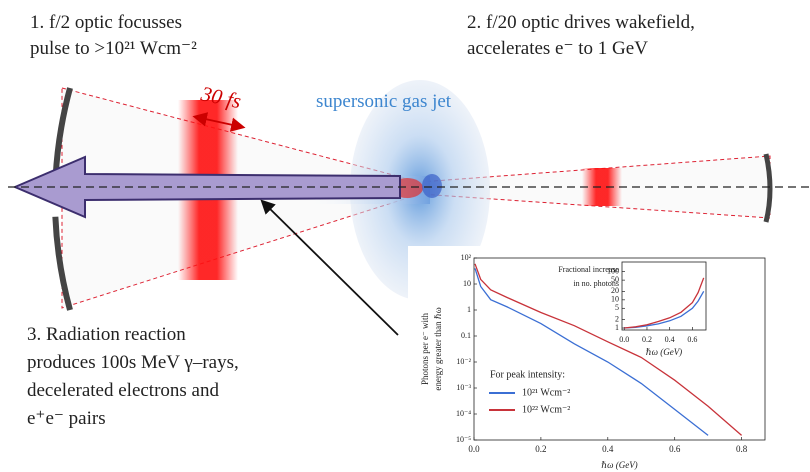 Image resolution: width=810 pixels, height=472 pixels. Describe the element at coordinates (466, 257) in the screenshot. I see `y-tick-label: 10²` at that location.